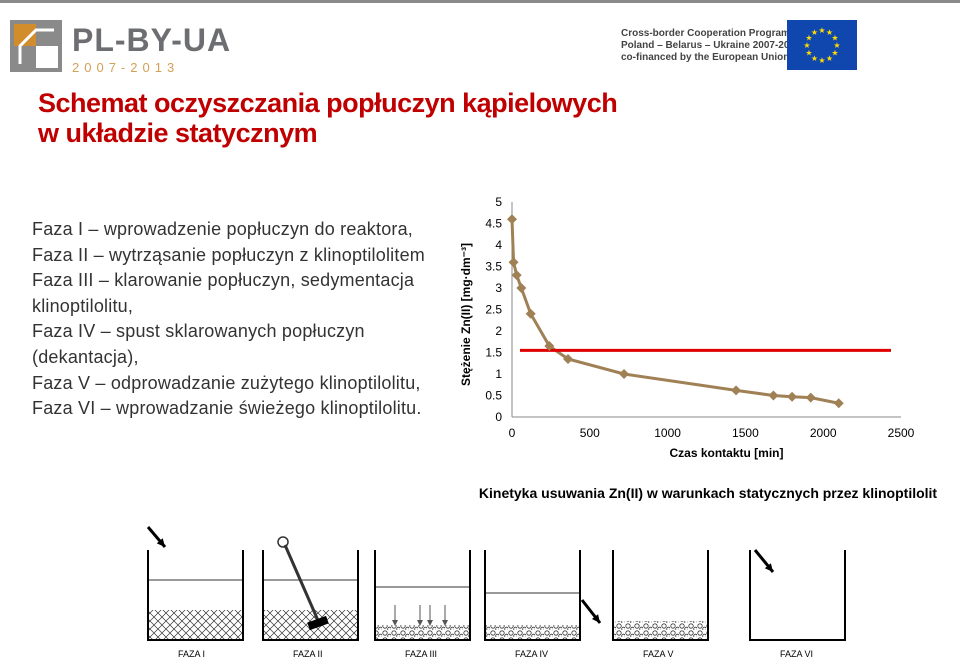 The image size is (960, 663). What do you see at coordinates (667, 433) in the screenshot?
I see `x-tick-label: 1000` at bounding box center [667, 433].